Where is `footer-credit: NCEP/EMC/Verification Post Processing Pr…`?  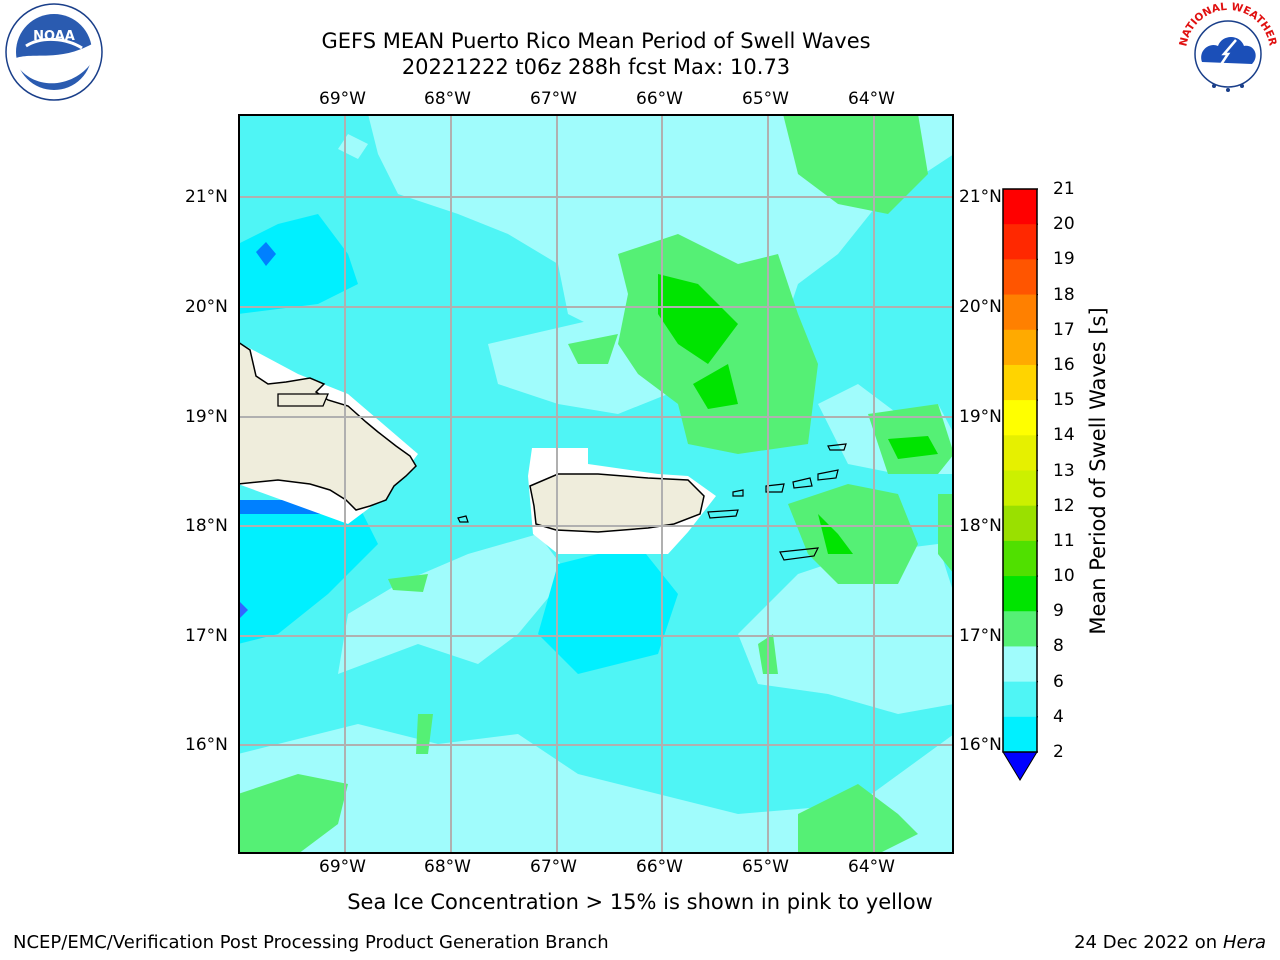
footer-credit: NCEP/EMC/Verification Post Processing Pr… is located at coordinates (311, 942).